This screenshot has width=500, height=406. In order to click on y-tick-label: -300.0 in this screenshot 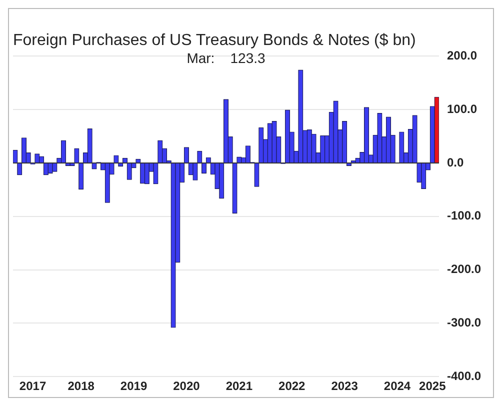, I will do `click(464, 323)`.